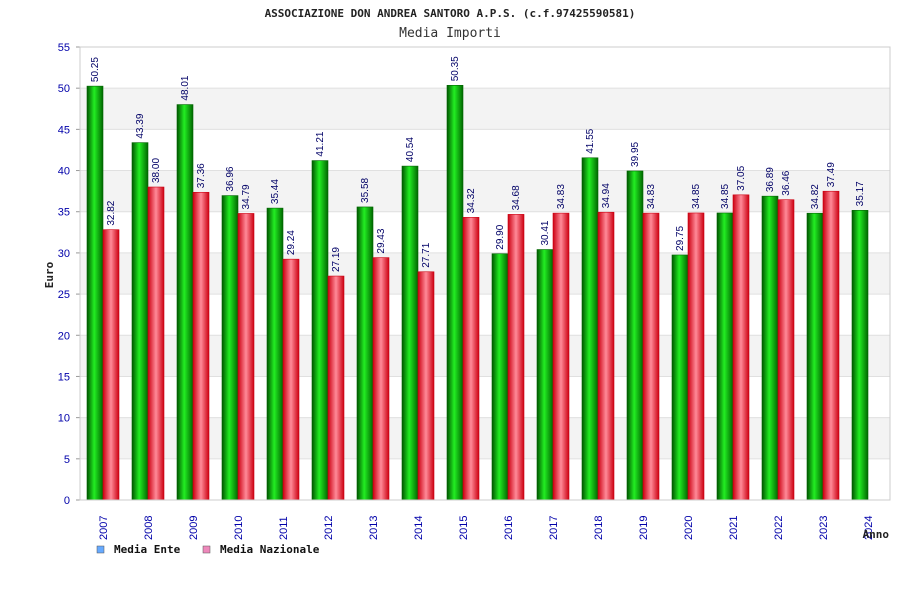  What do you see at coordinates (156, 170) in the screenshot?
I see `value-label-media-nazionale: 38.00` at bounding box center [156, 170].